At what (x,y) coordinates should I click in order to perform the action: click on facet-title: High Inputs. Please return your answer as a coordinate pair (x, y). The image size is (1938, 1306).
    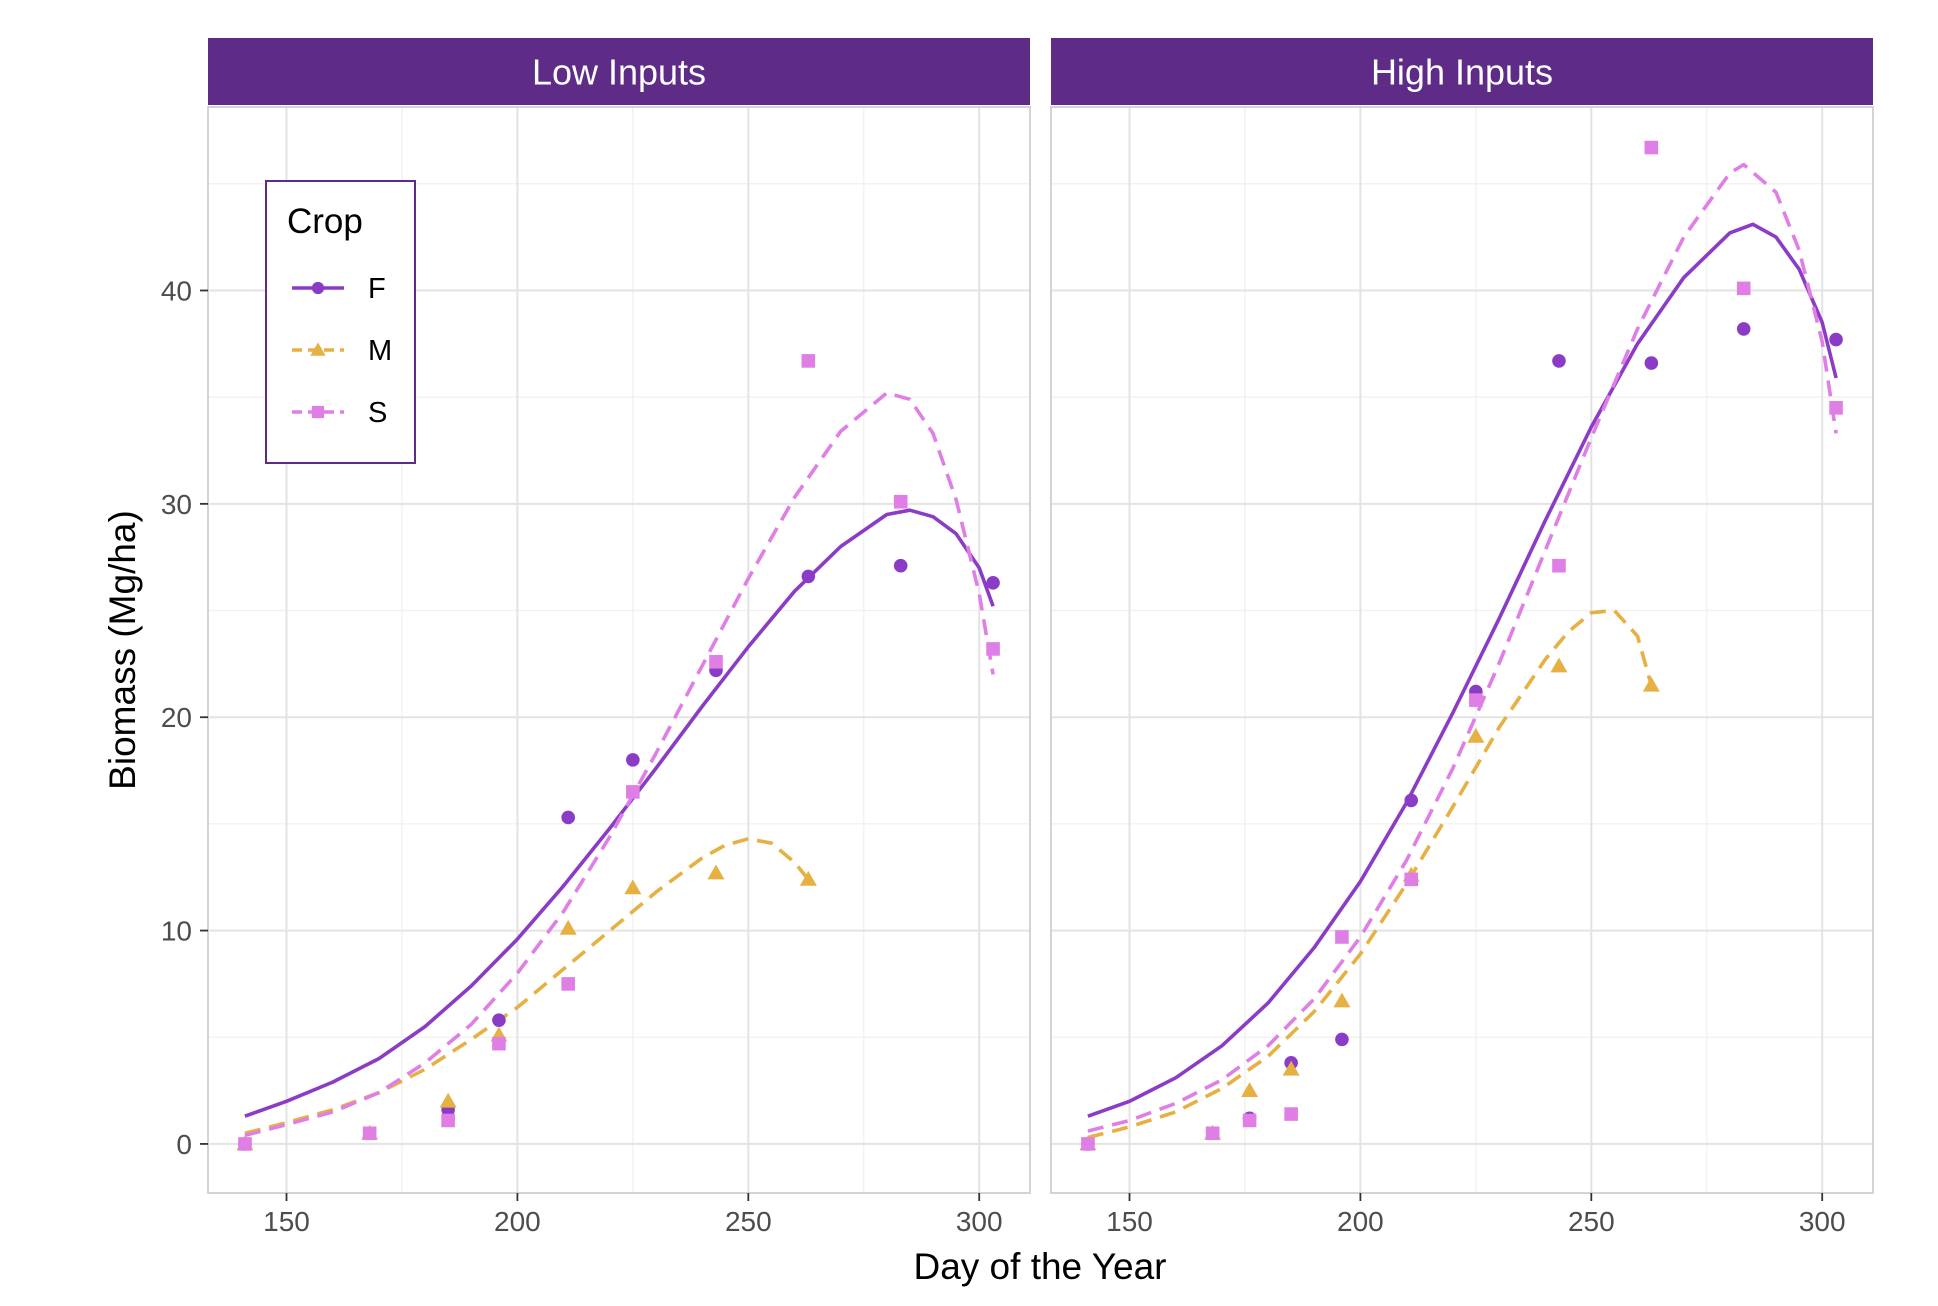
    Looking at the image, I should click on (1462, 72).